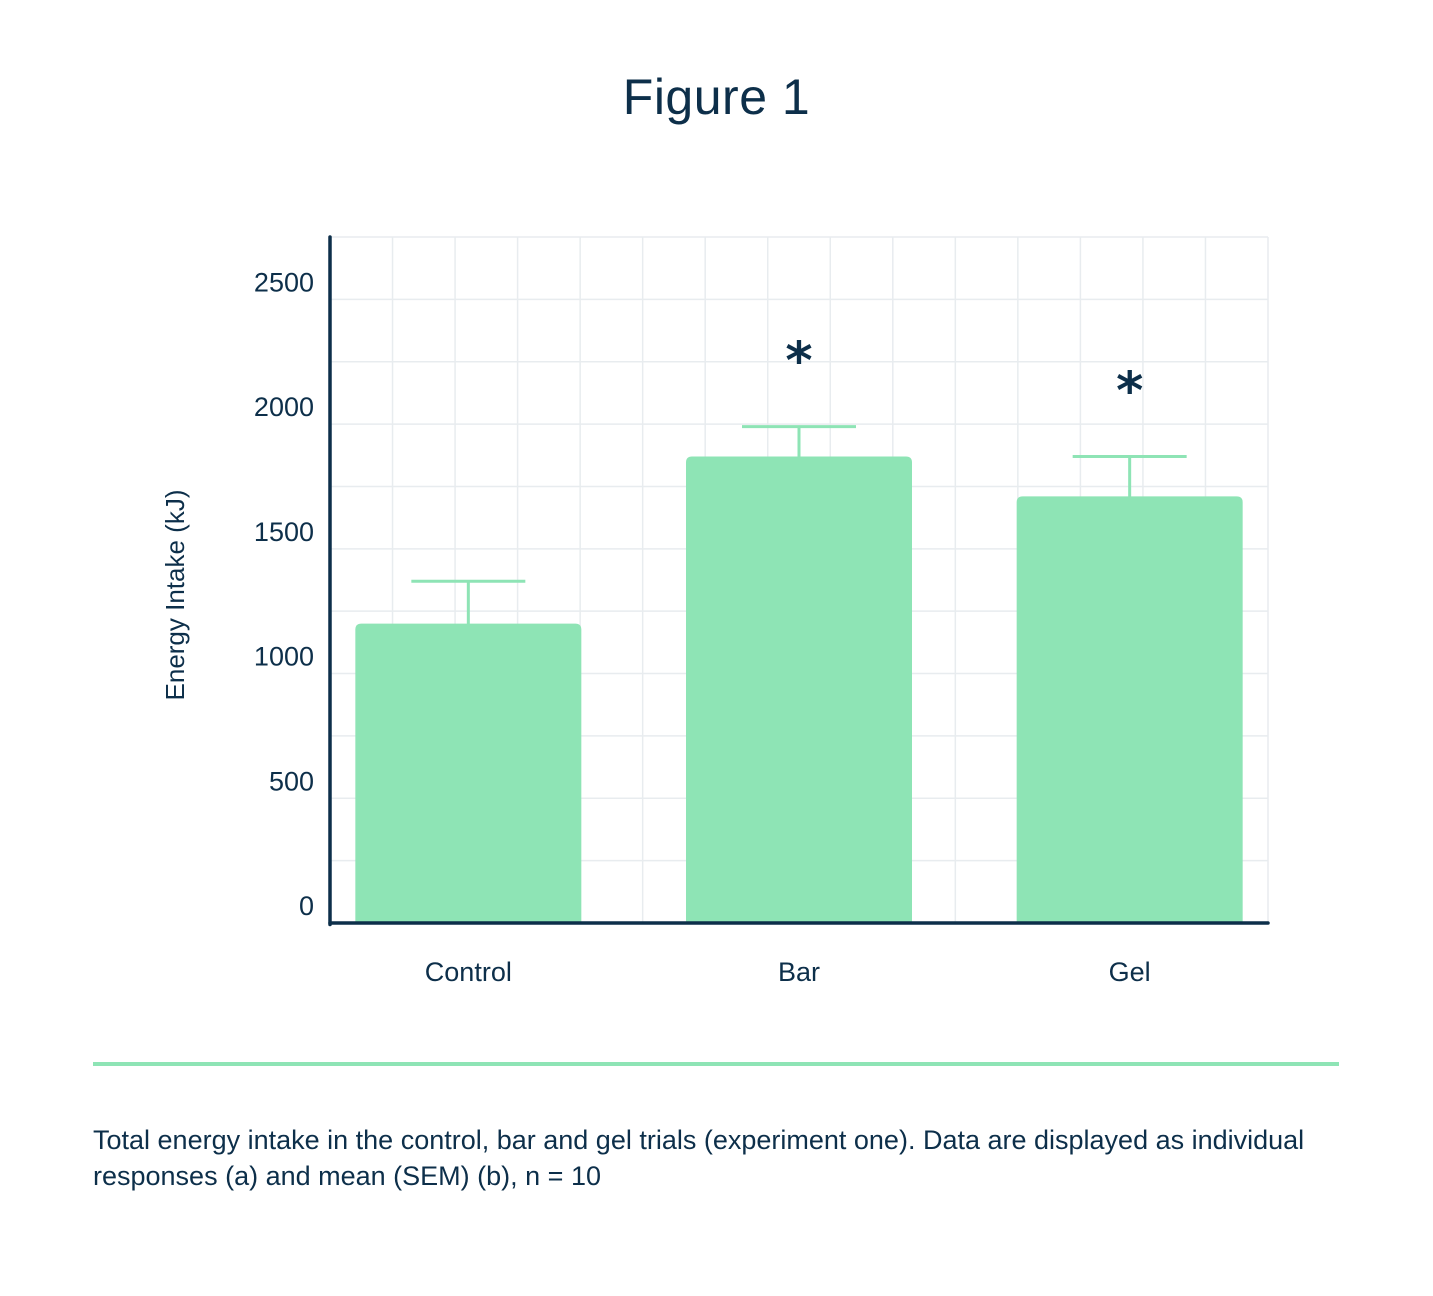 Image resolution: width=1433 pixels, height=1296 pixels. Describe the element at coordinates (284, 657) in the screenshot. I see `y-tick-label: 1000` at that location.